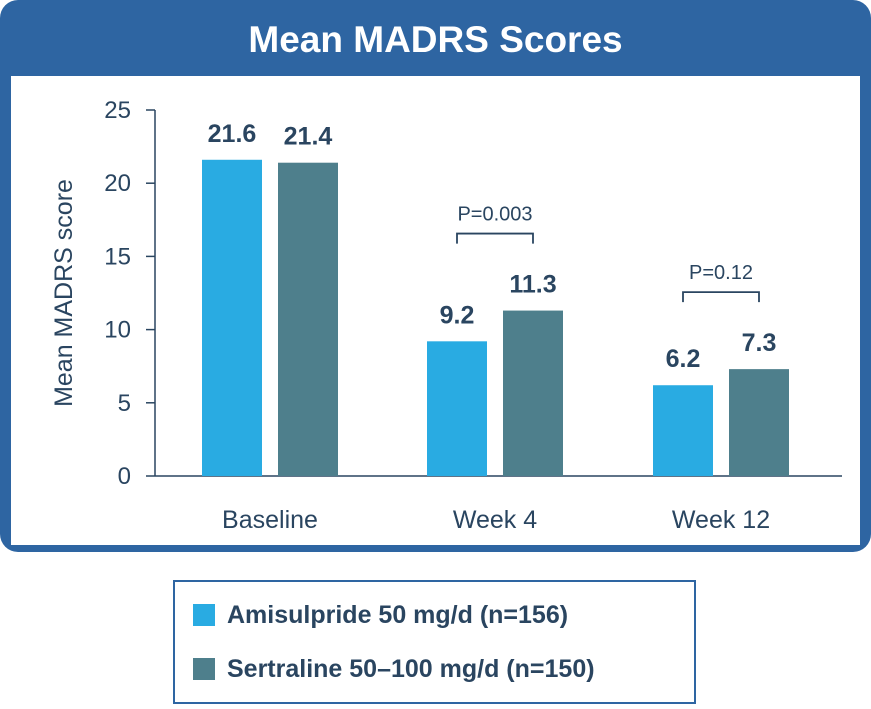 This screenshot has height=709, width=871. Describe the element at coordinates (64, 293) in the screenshot. I see `y-axis-title: Mean MADRS score` at that location.